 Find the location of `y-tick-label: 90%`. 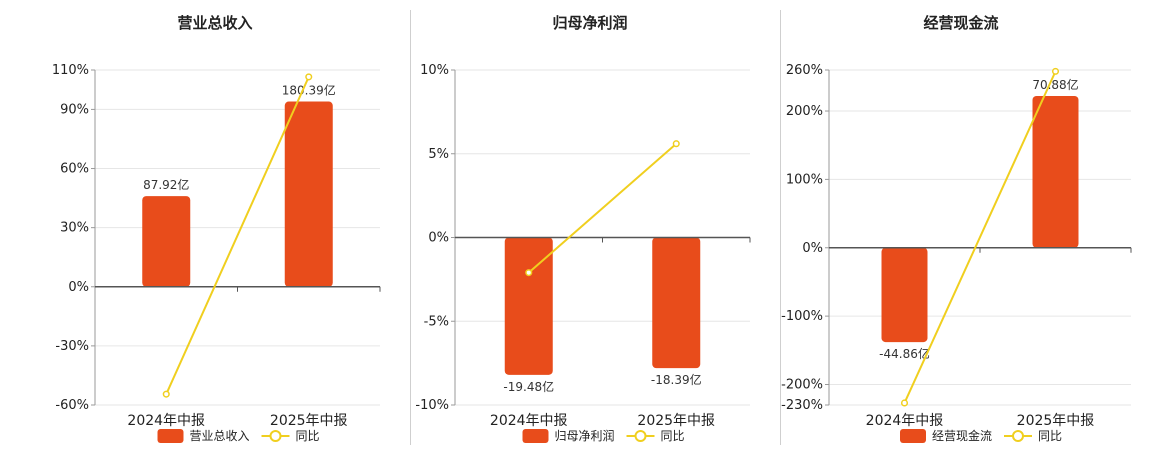

y-tick-label: 90% is located at coordinates (74, 109).